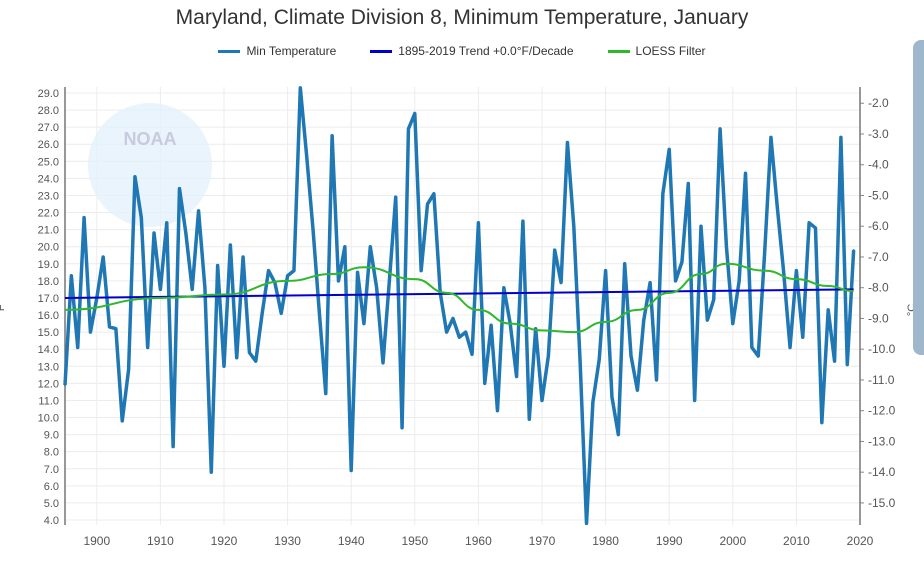 The width and height of the screenshot is (924, 561). Describe the element at coordinates (542, 400) in the screenshot. I see `data-point-1970` at that location.